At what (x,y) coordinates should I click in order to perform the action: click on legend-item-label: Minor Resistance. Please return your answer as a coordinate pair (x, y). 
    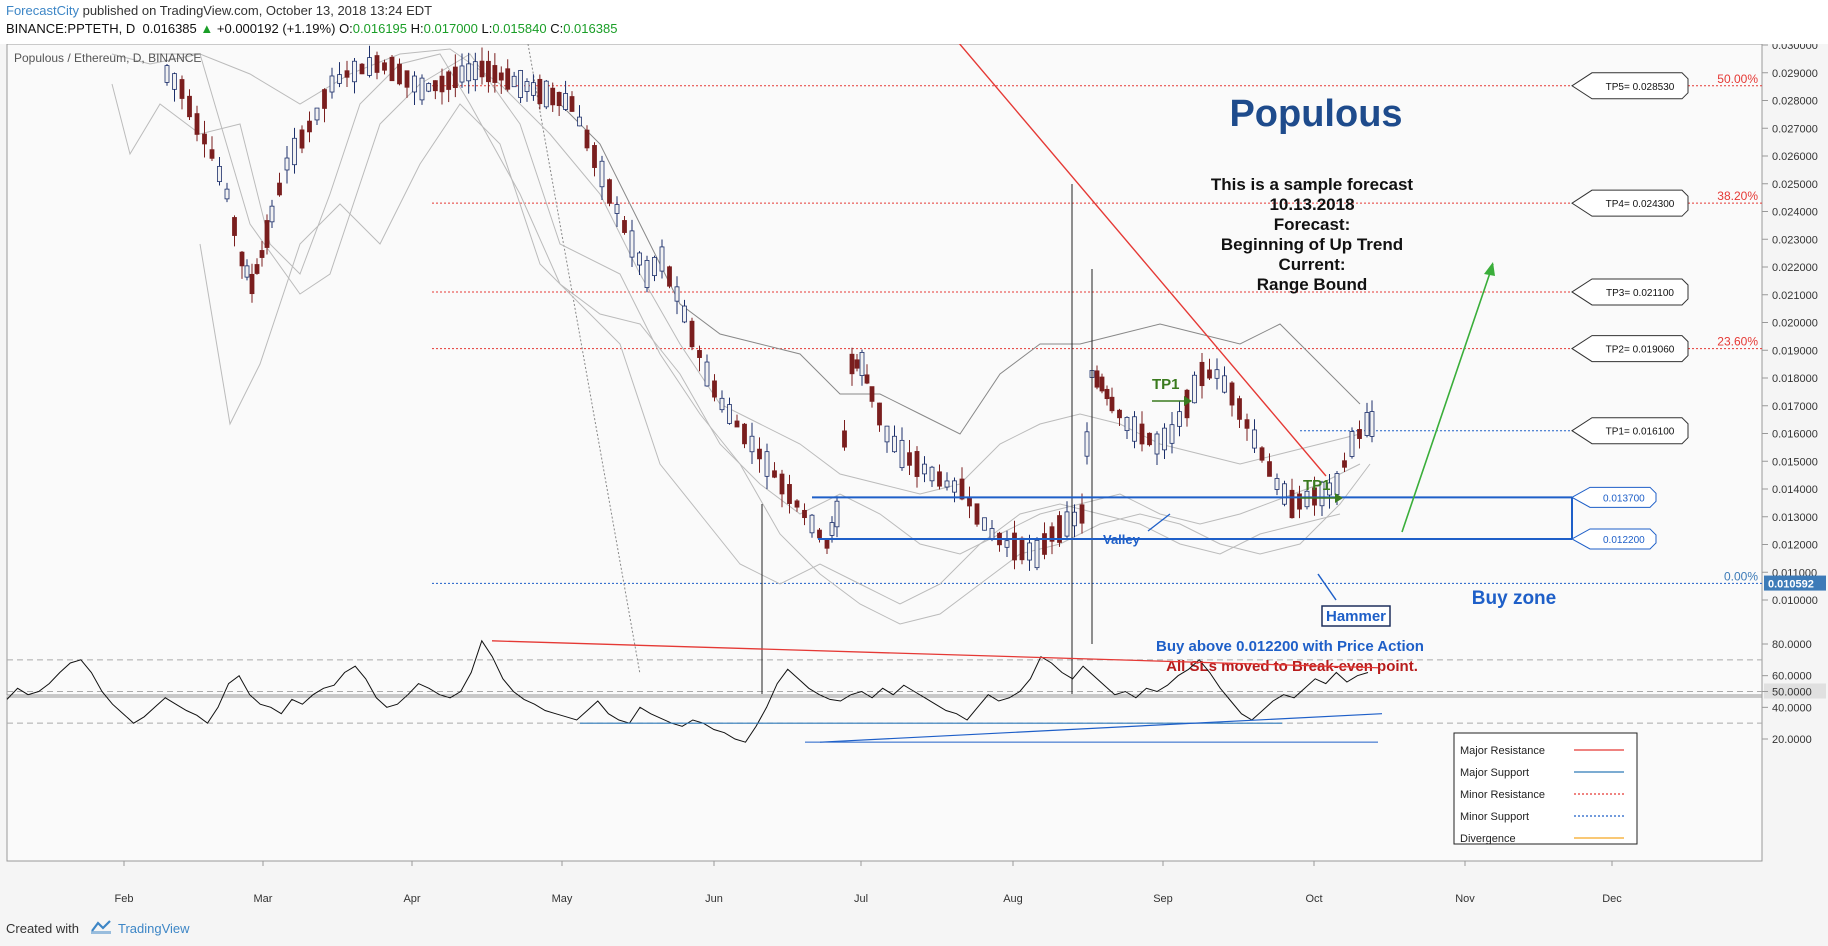
    Looking at the image, I should click on (1502, 795).